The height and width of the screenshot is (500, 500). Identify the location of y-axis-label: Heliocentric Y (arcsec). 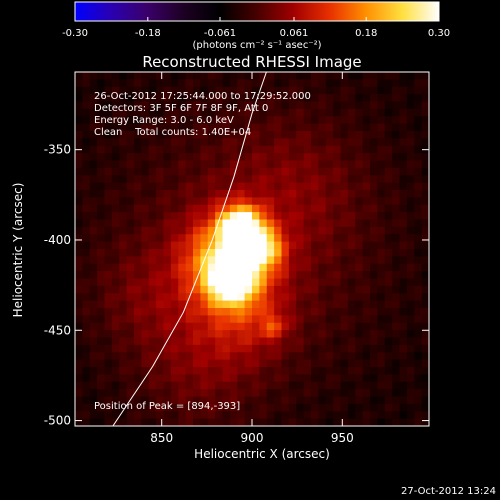
(18, 250).